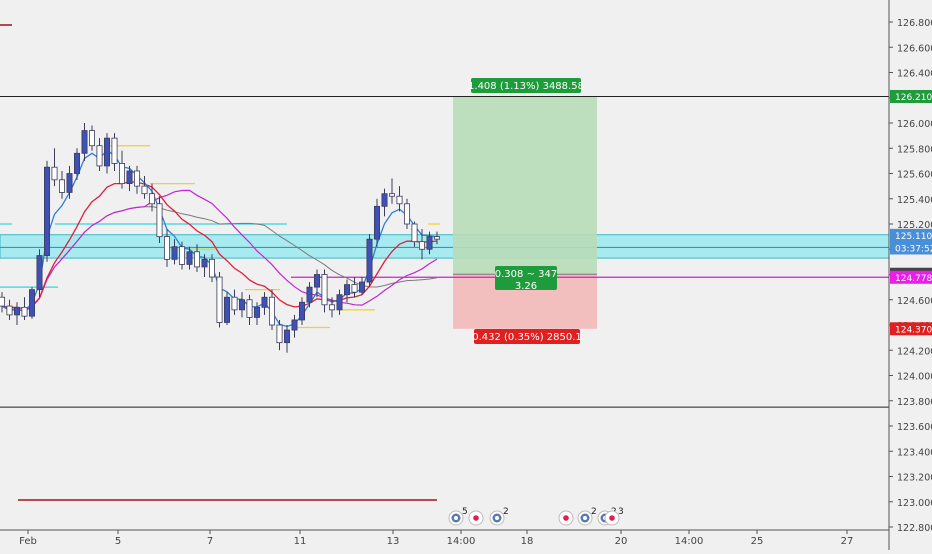 Image resolution: width=932 pixels, height=554 pixels. What do you see at coordinates (914, 301) in the screenshot?
I see `y-tick-label-10: 124.600` at bounding box center [914, 301].